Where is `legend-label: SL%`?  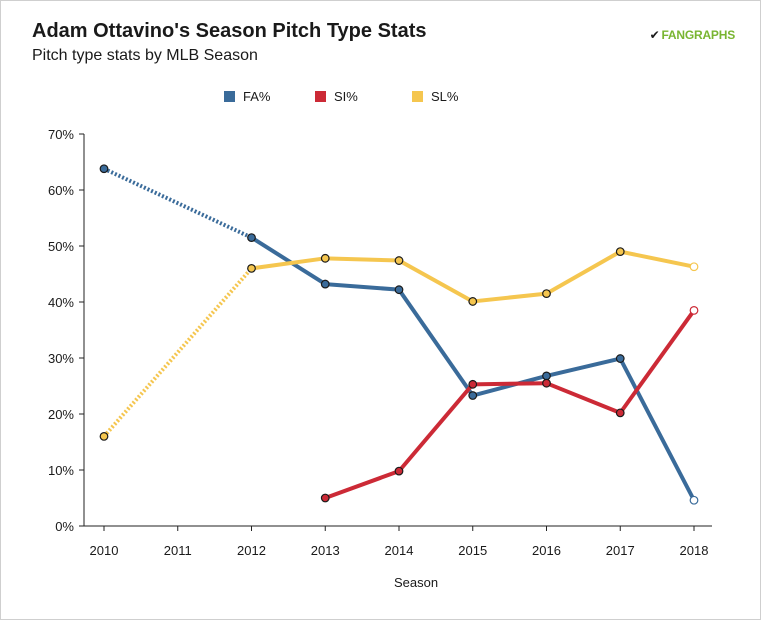
legend-label: SL% is located at coordinates (445, 96).